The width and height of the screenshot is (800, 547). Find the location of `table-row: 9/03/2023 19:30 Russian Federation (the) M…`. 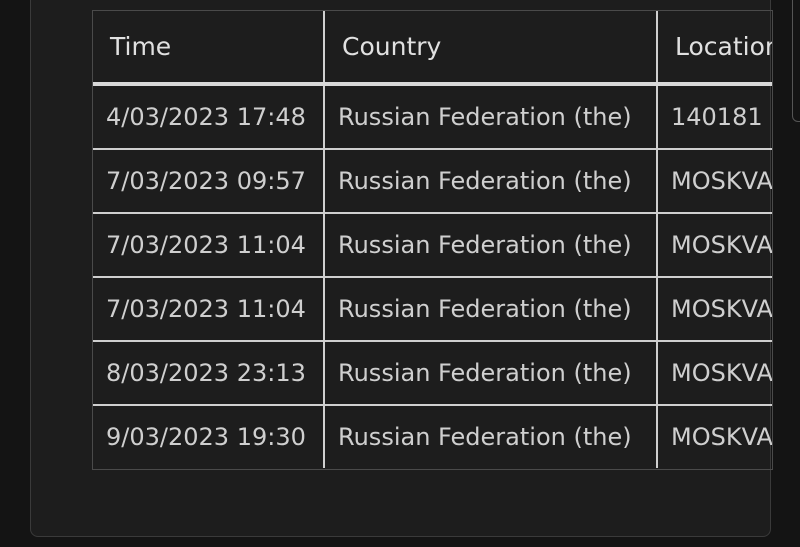

table-row: 9/03/2023 19:30 Russian Federation (the) M… is located at coordinates (432, 436).